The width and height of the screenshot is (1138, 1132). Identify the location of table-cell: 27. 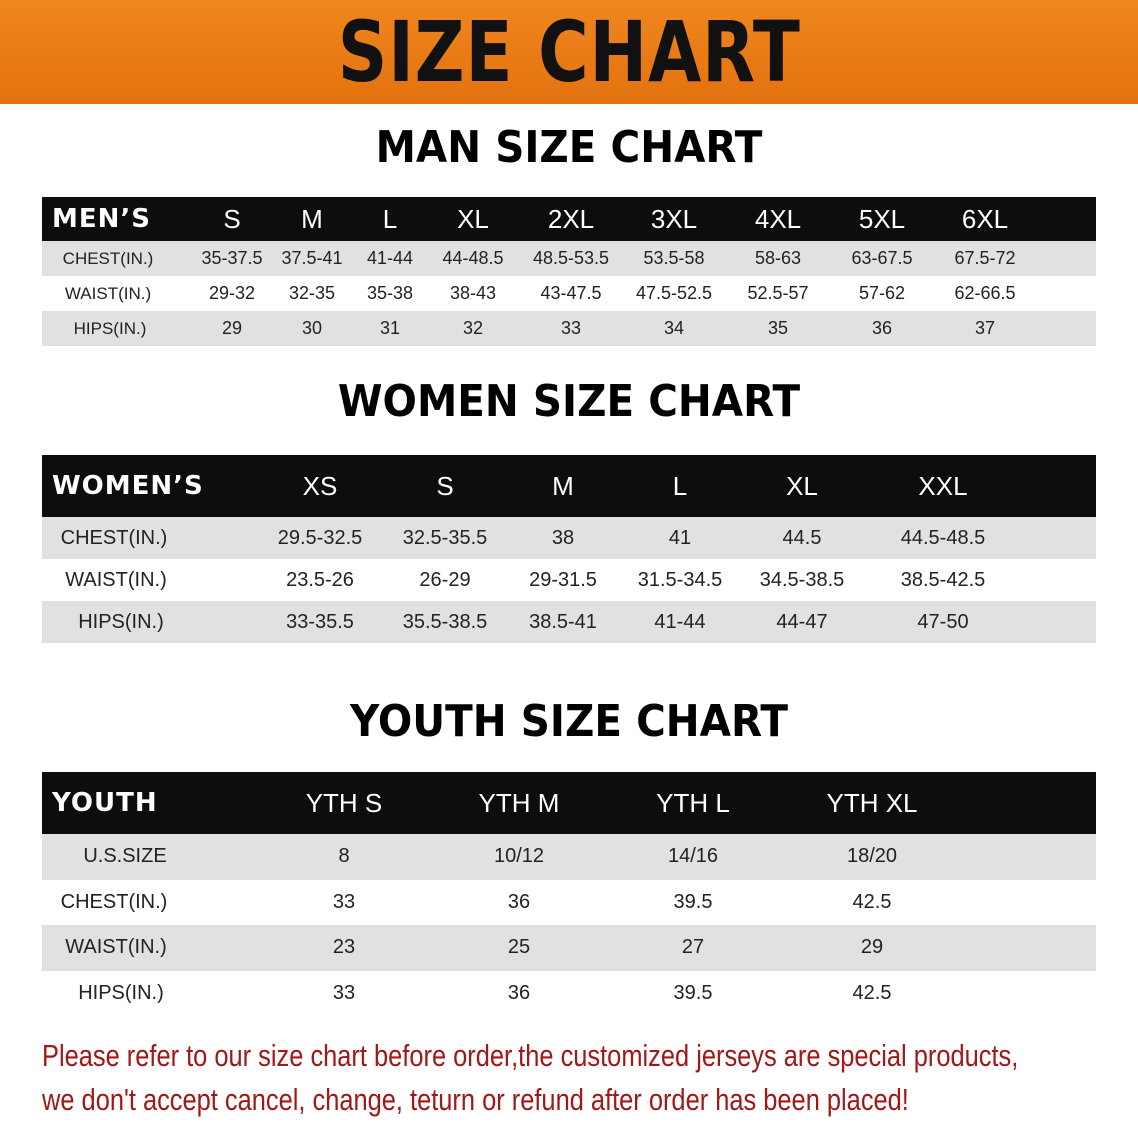
(693, 947).